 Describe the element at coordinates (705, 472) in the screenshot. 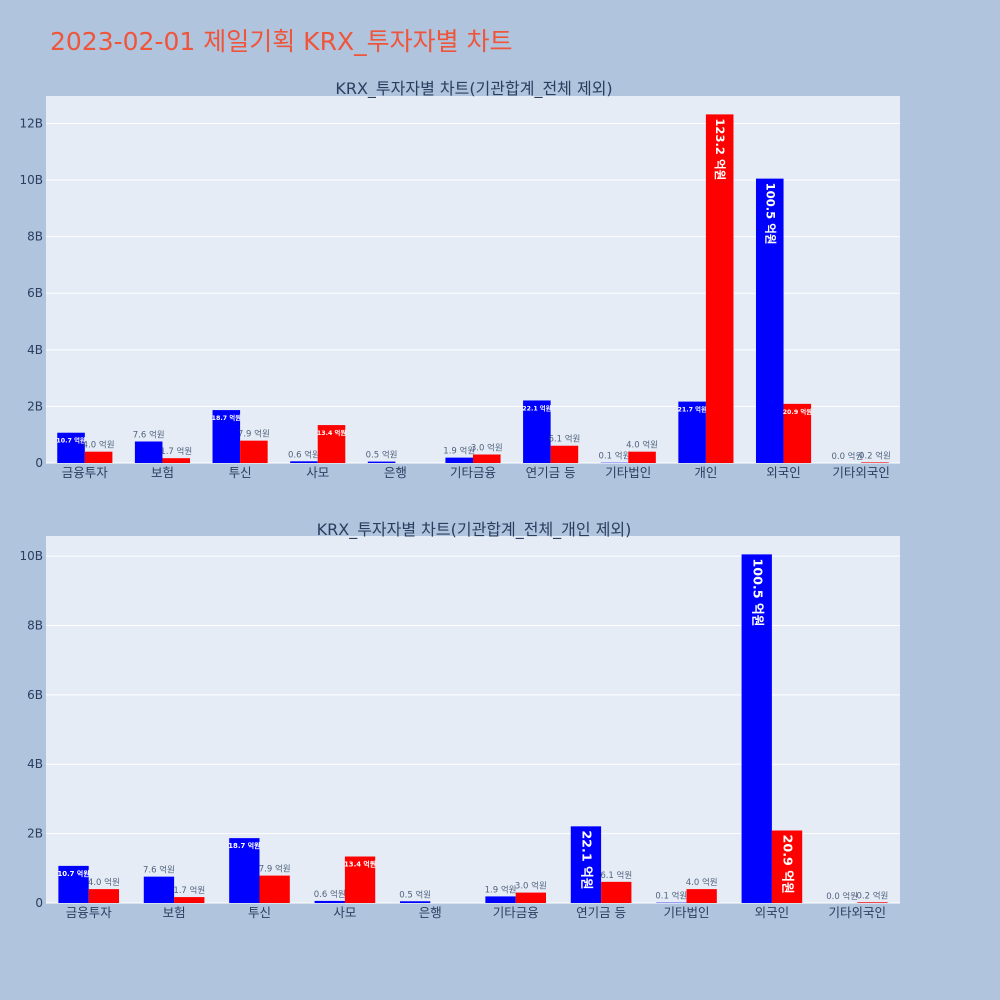

I see `x-tick-label: 개인` at that location.